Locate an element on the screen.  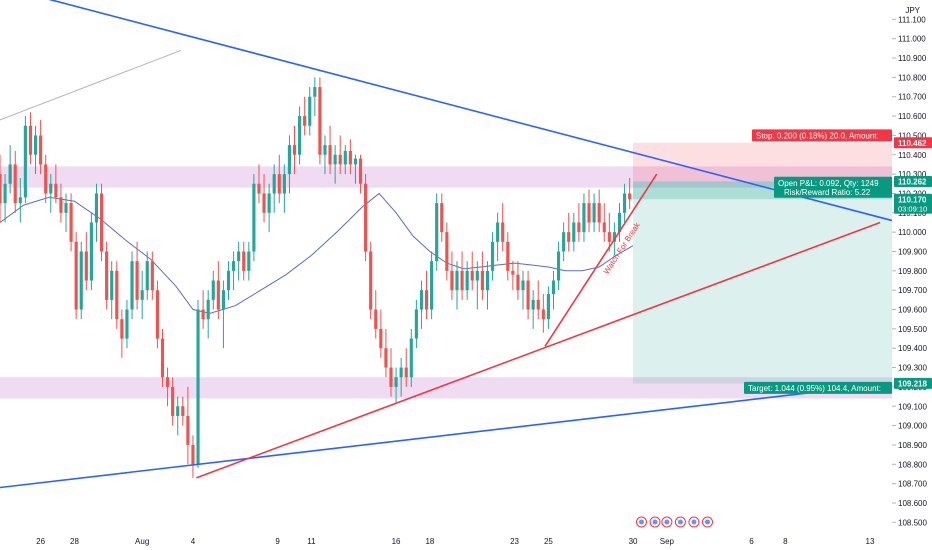
time-tick-label: 18 is located at coordinates (429, 541).